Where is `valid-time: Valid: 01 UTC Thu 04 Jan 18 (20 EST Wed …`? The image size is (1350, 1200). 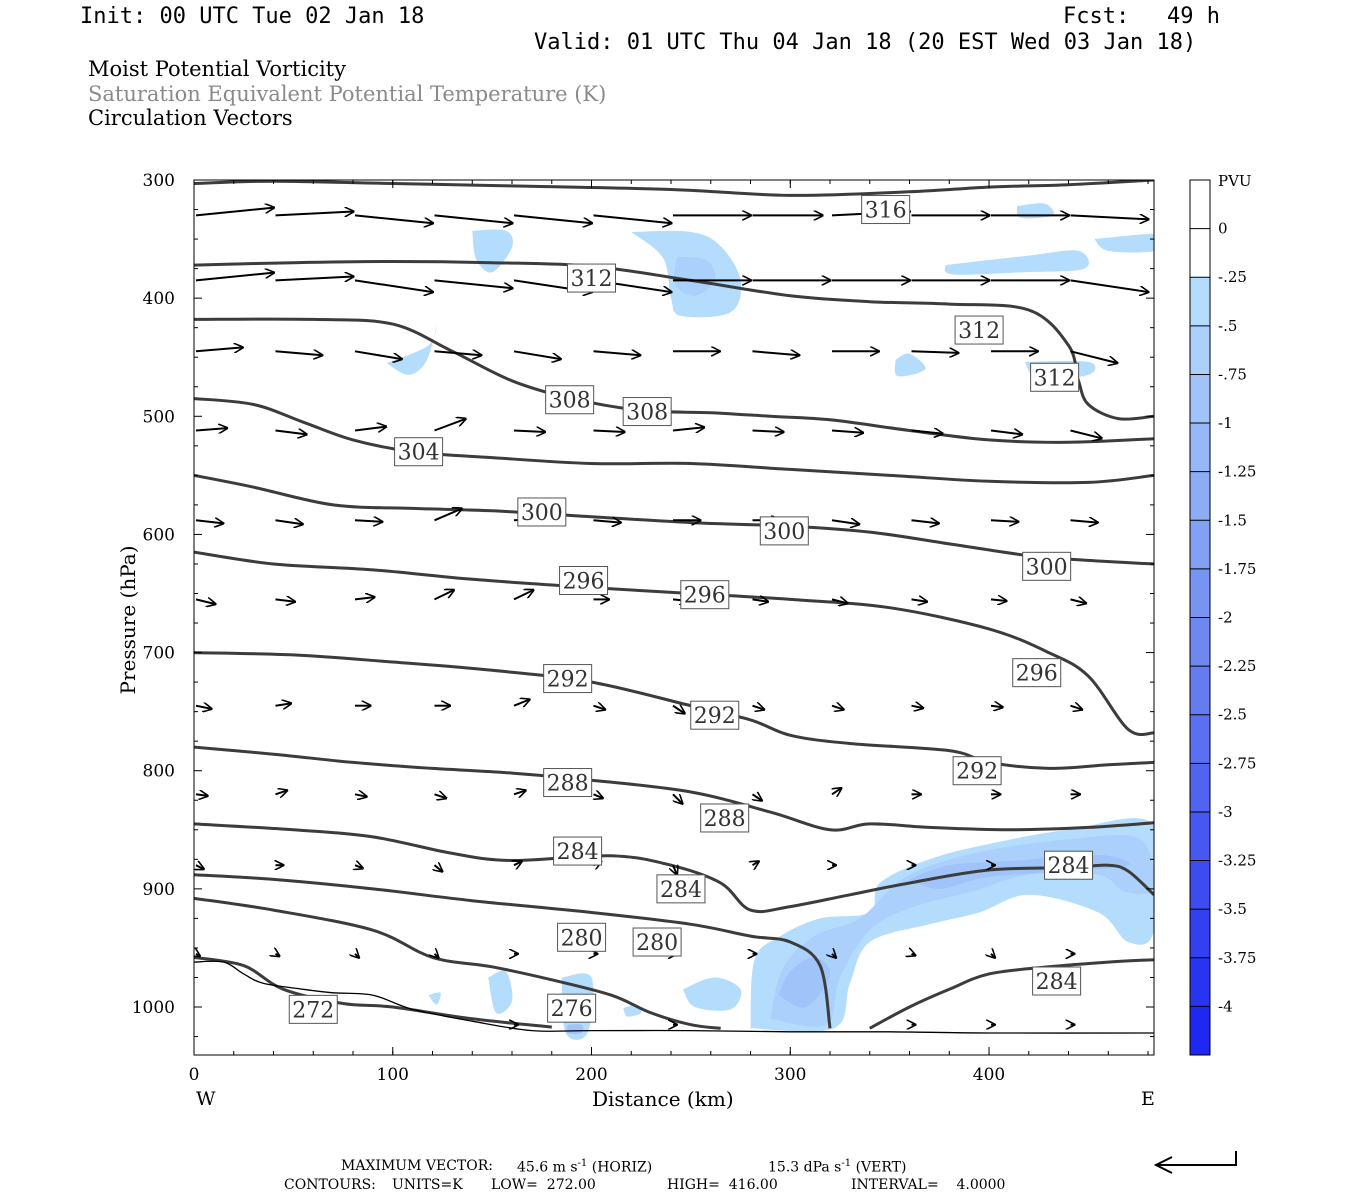
valid-time: Valid: 01 UTC Thu 04 Jan 18 (20 EST Wed … is located at coordinates (865, 42).